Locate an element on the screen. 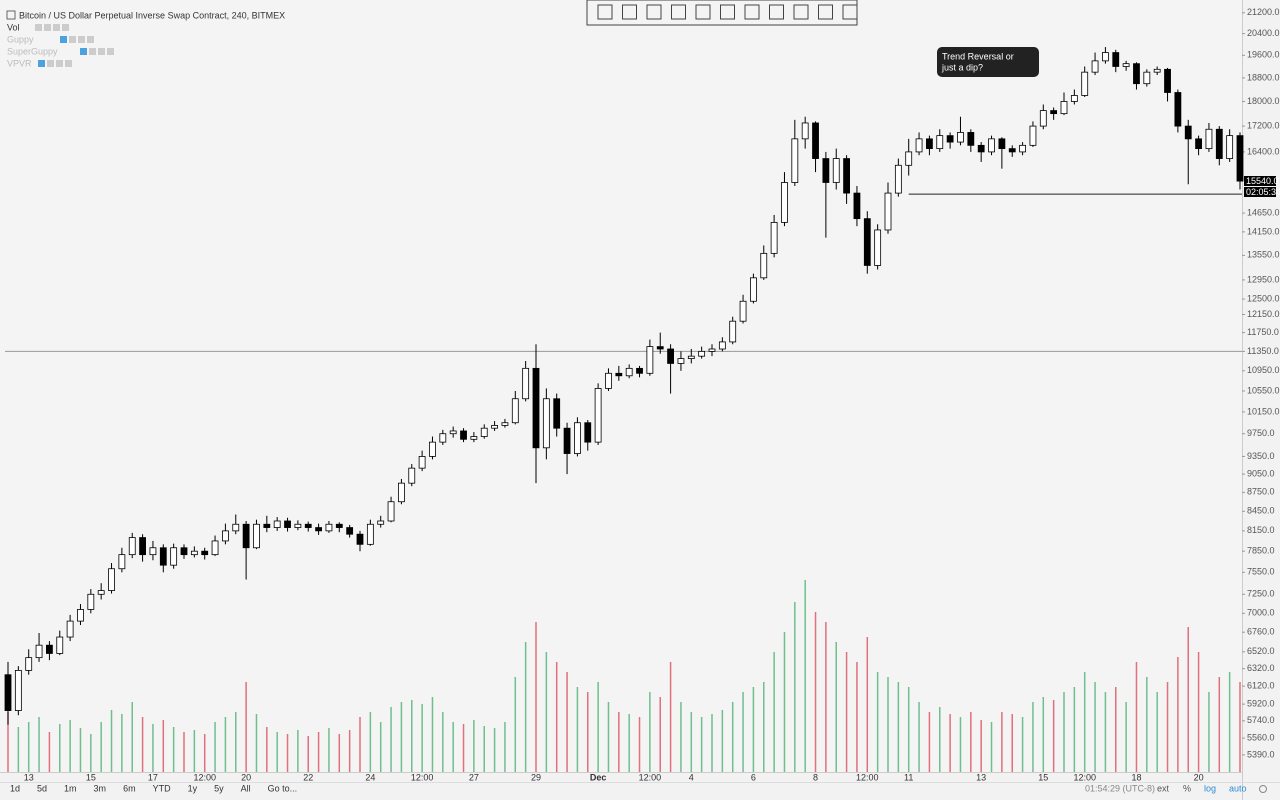  range-button: 1m is located at coordinates (70, 788).